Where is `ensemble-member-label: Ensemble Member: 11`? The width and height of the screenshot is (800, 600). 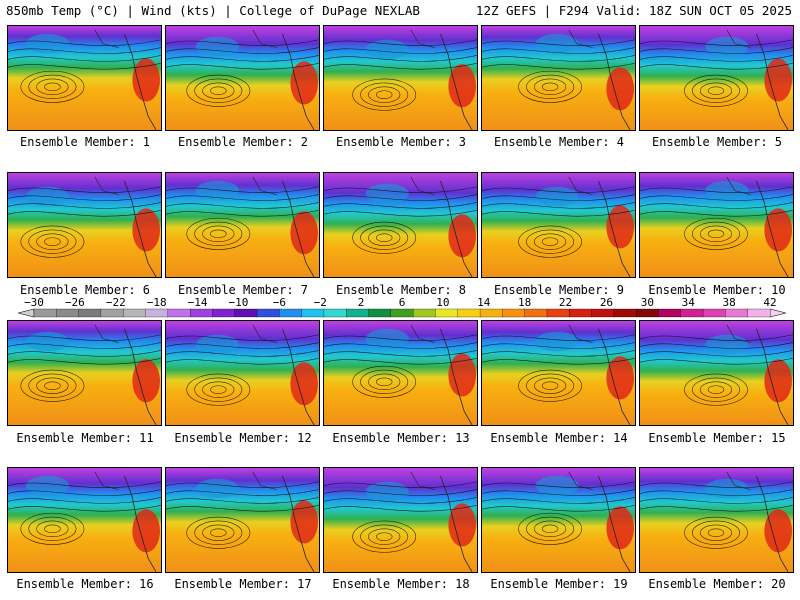
ensemble-member-label: Ensemble Member: 11 is located at coordinates (85, 438).